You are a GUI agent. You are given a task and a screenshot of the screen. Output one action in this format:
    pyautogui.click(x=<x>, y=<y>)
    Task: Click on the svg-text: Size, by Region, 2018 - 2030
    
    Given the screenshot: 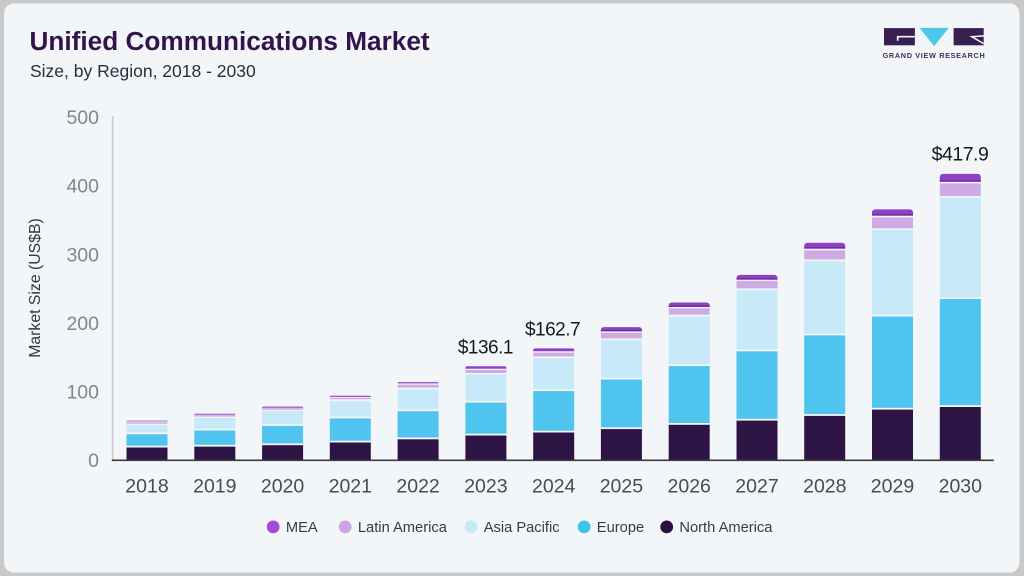 What is the action you would take?
    pyautogui.click(x=143, y=71)
    